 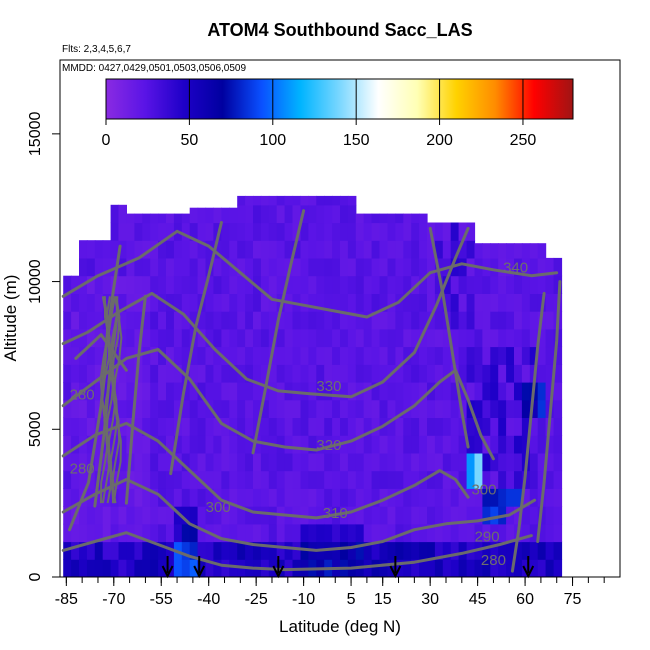 I want to click on x-axis: -85 -70 -55 -40 -25 -10 5 15 30 45 60 75, so click(x=337, y=592).